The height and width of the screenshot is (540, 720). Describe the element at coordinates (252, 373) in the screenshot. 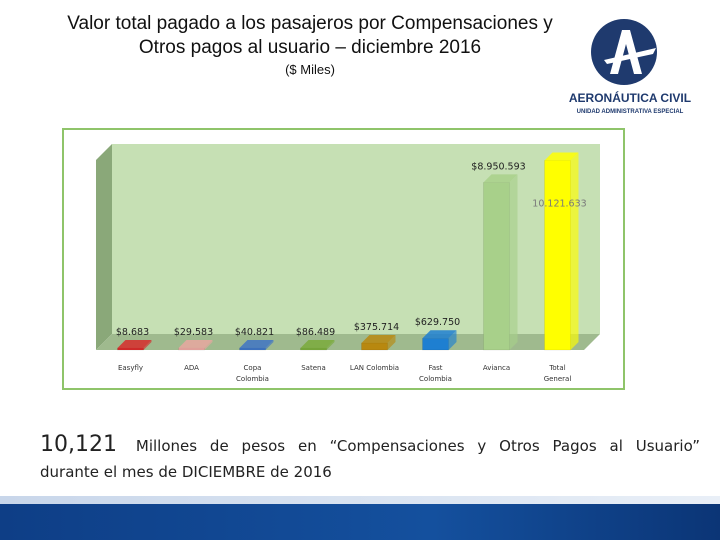

I see `category-label: Copa Colombia` at that location.